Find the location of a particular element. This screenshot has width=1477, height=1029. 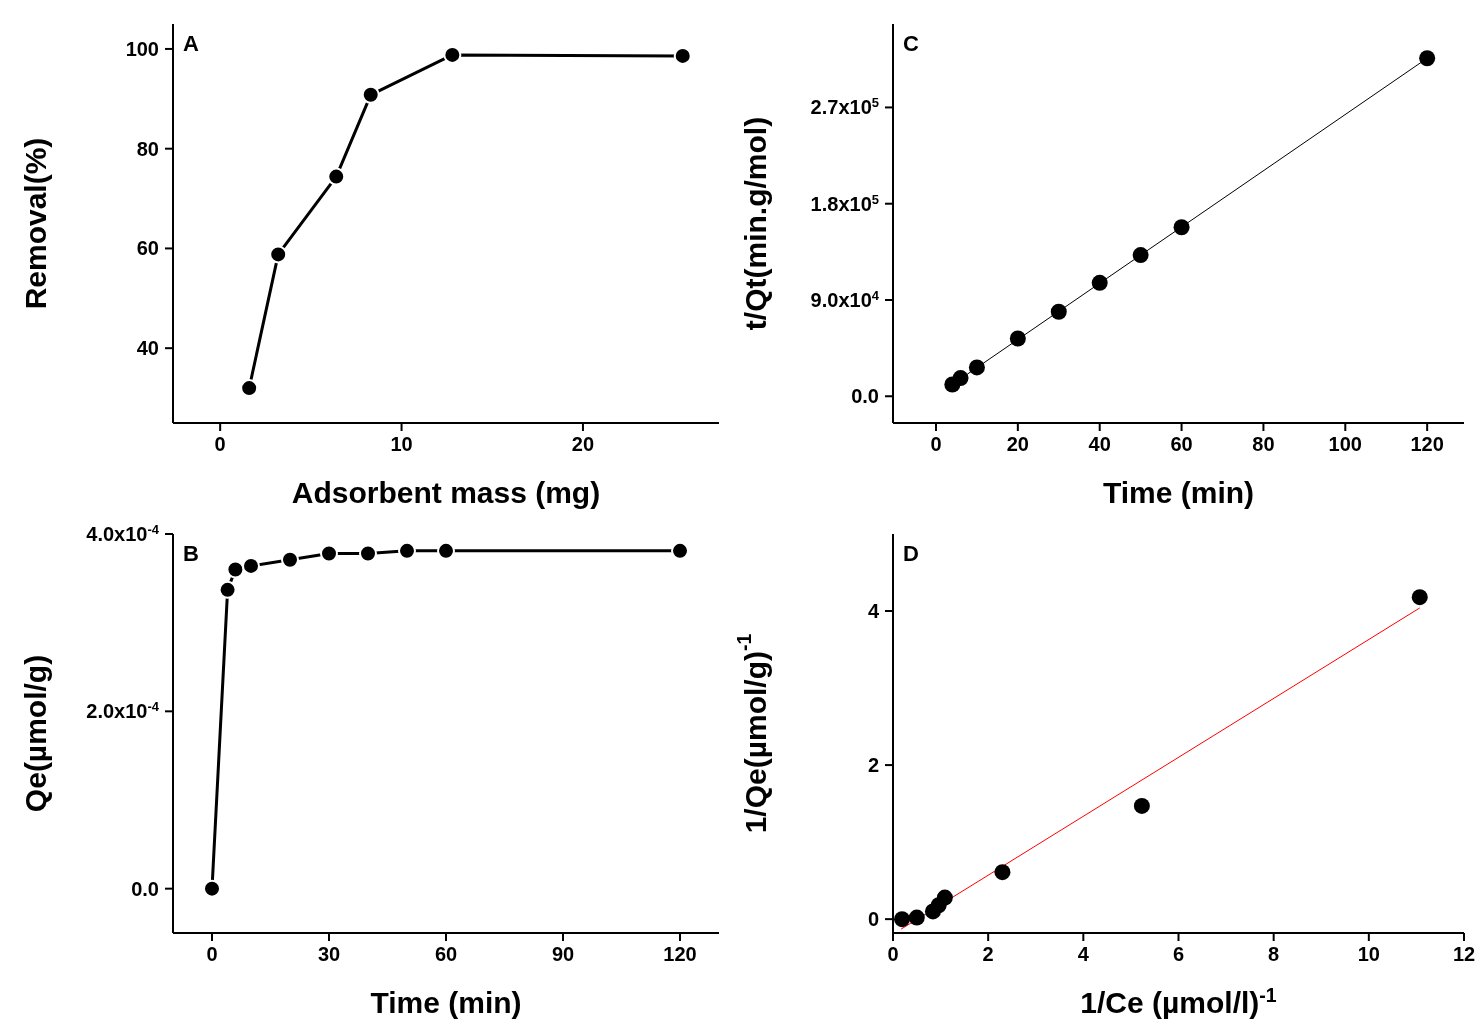

x-tick-label: 4 is located at coordinates (1083, 954).